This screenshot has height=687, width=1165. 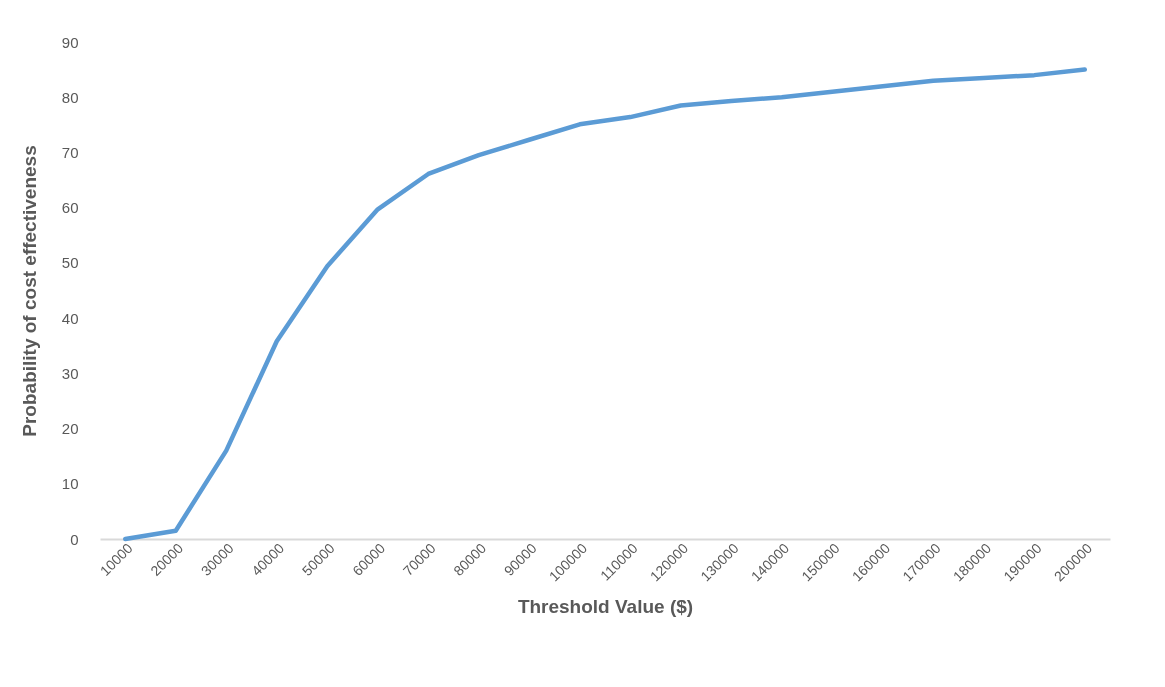 I want to click on y-axis-title: Probability of cost effectiveness, so click(x=29, y=291).